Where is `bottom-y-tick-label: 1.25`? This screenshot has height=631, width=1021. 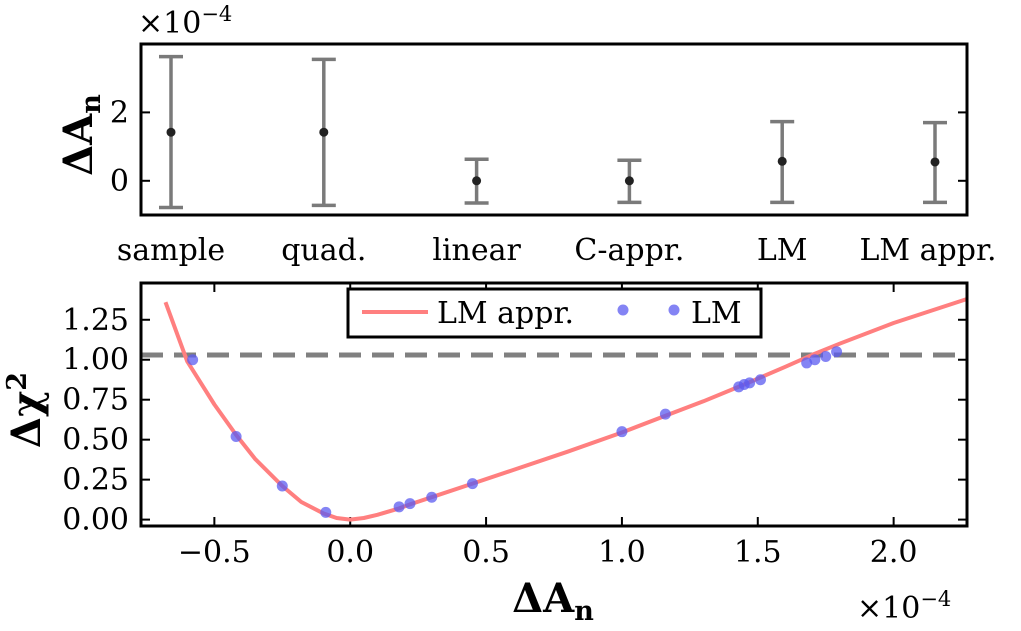
bottom-y-tick-label: 1.25 is located at coordinates (95, 320).